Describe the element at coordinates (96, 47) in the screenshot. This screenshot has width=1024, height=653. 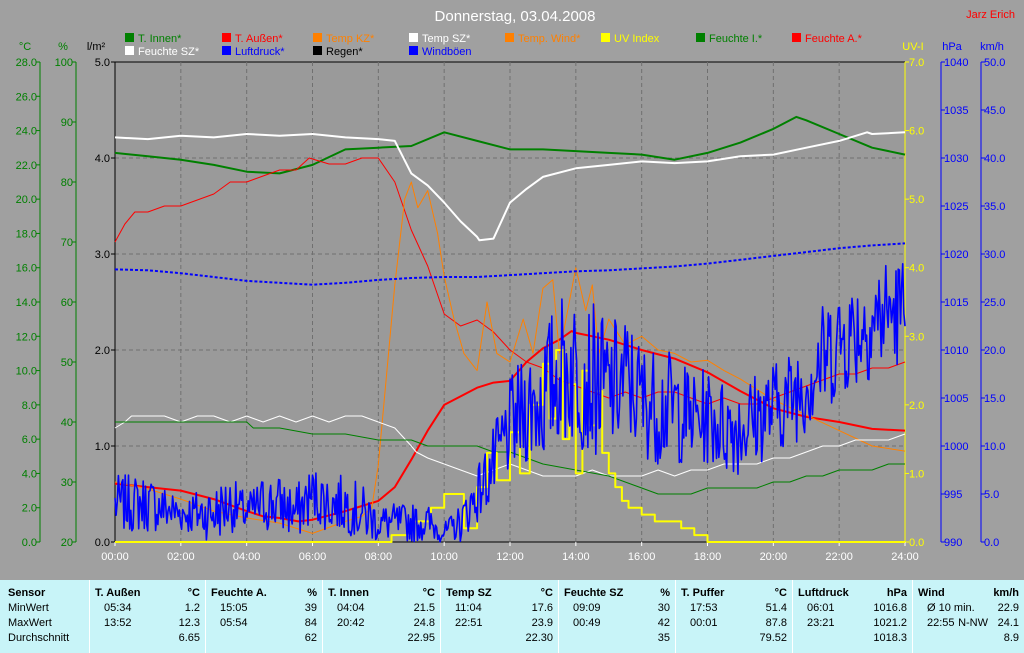
I see `axis-unit: l/m²` at that location.